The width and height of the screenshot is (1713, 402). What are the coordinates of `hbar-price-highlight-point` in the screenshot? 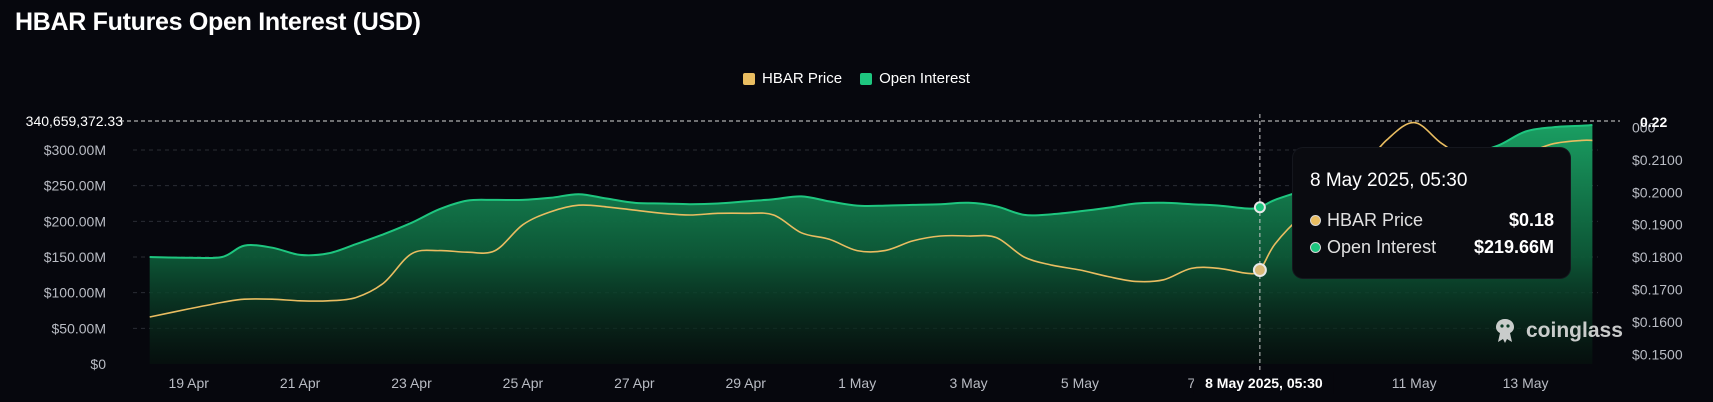 It's located at (1259, 270).